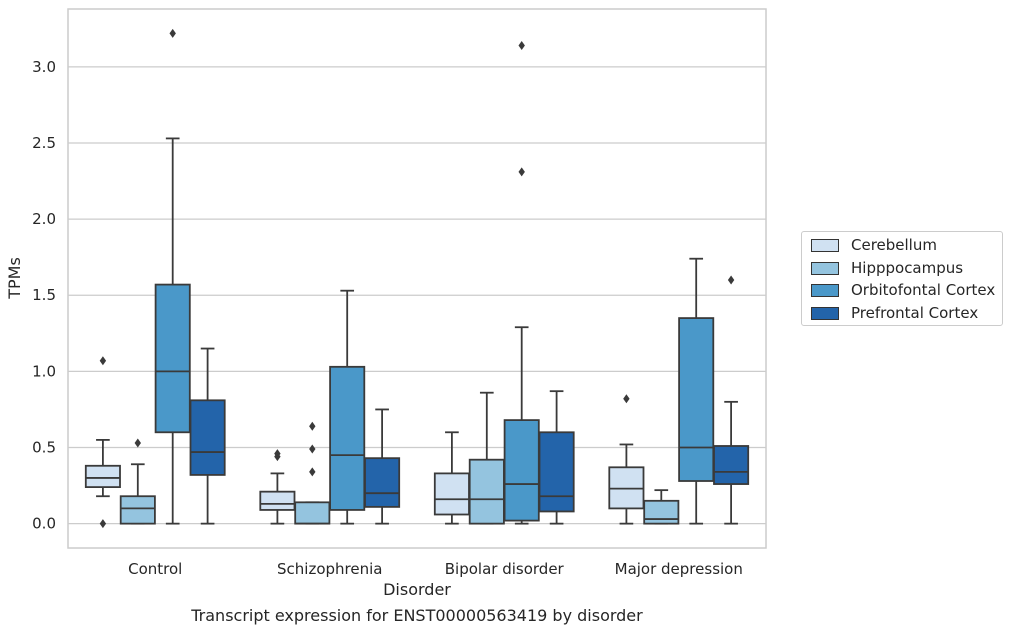 The height and width of the screenshot is (634, 1014). I want to click on x-tick-label: Schizophrenia, so click(329, 569).